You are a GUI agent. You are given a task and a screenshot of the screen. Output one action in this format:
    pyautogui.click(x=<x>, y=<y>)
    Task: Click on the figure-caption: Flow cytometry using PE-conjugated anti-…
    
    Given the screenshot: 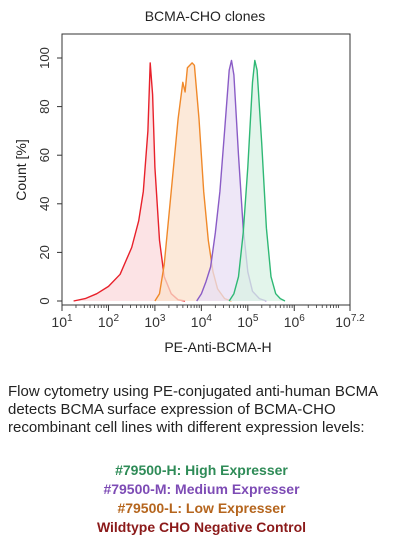 What is the action you would take?
    pyautogui.click(x=193, y=409)
    